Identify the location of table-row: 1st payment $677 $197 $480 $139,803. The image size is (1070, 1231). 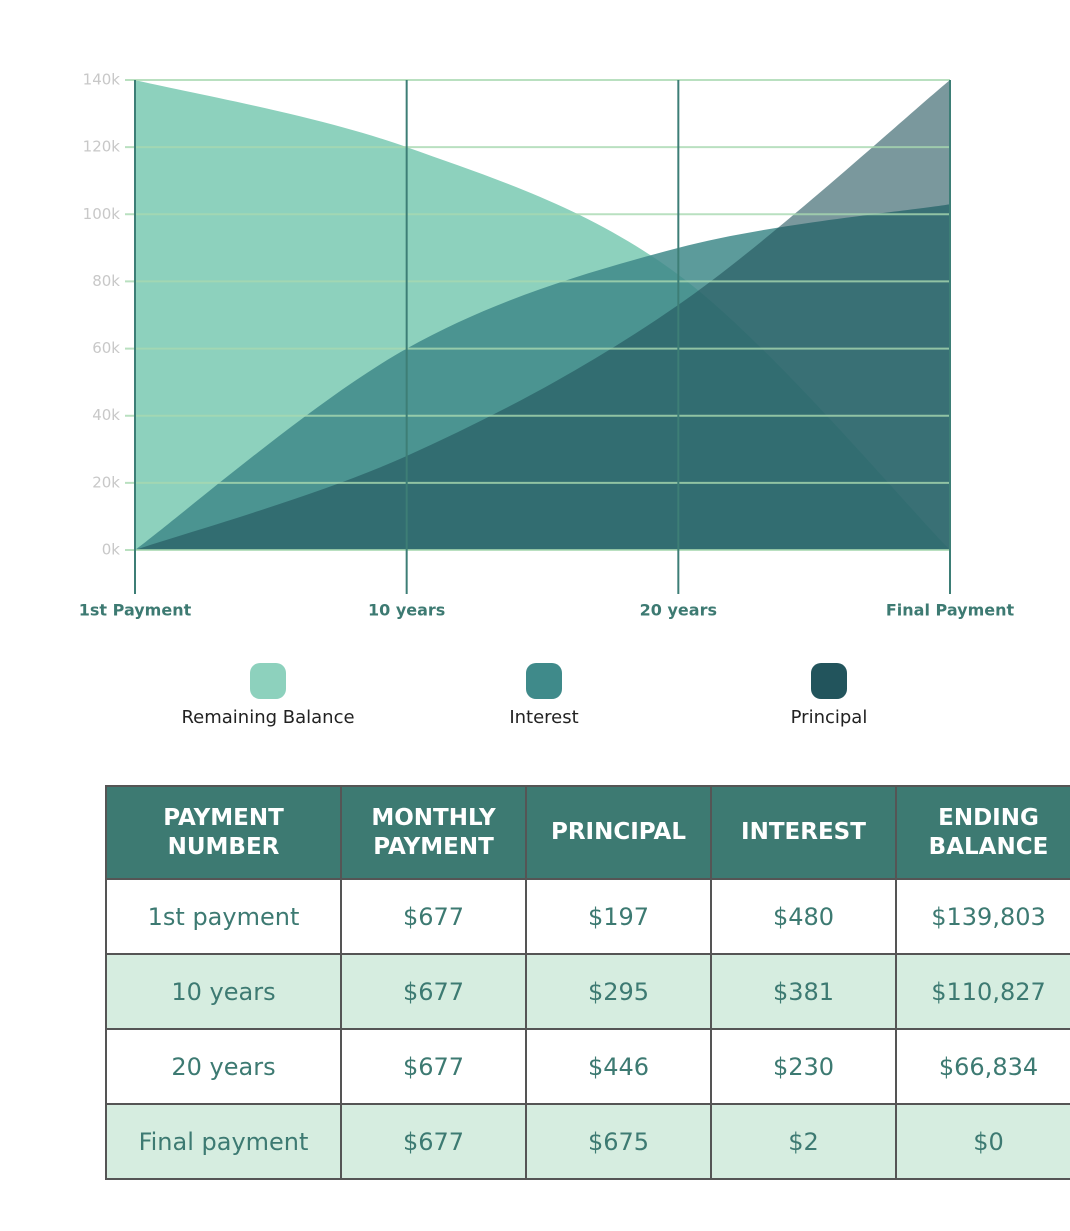
(587, 916).